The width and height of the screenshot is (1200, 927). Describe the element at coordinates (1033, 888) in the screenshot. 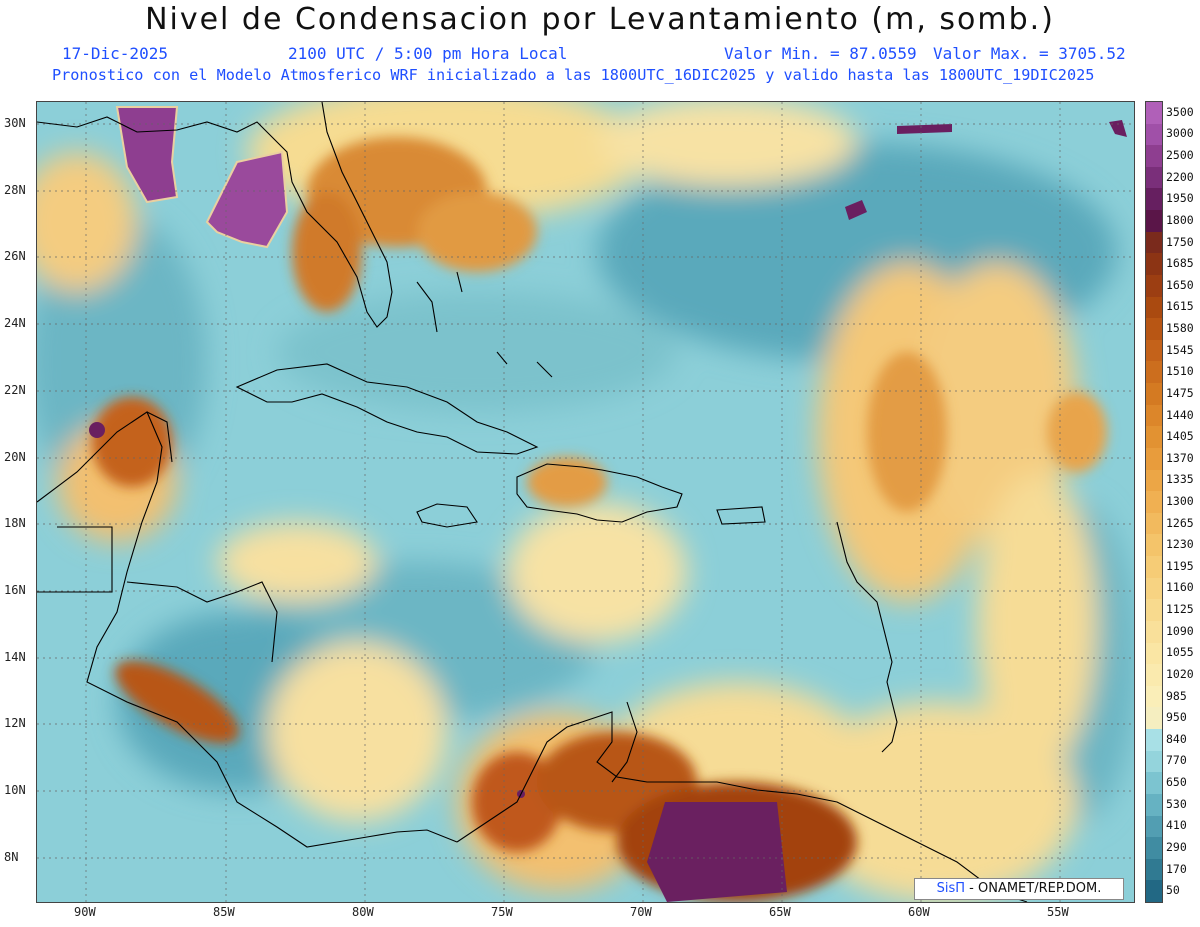

I see `credit-text: - ONAMET/REP.DOM.` at that location.